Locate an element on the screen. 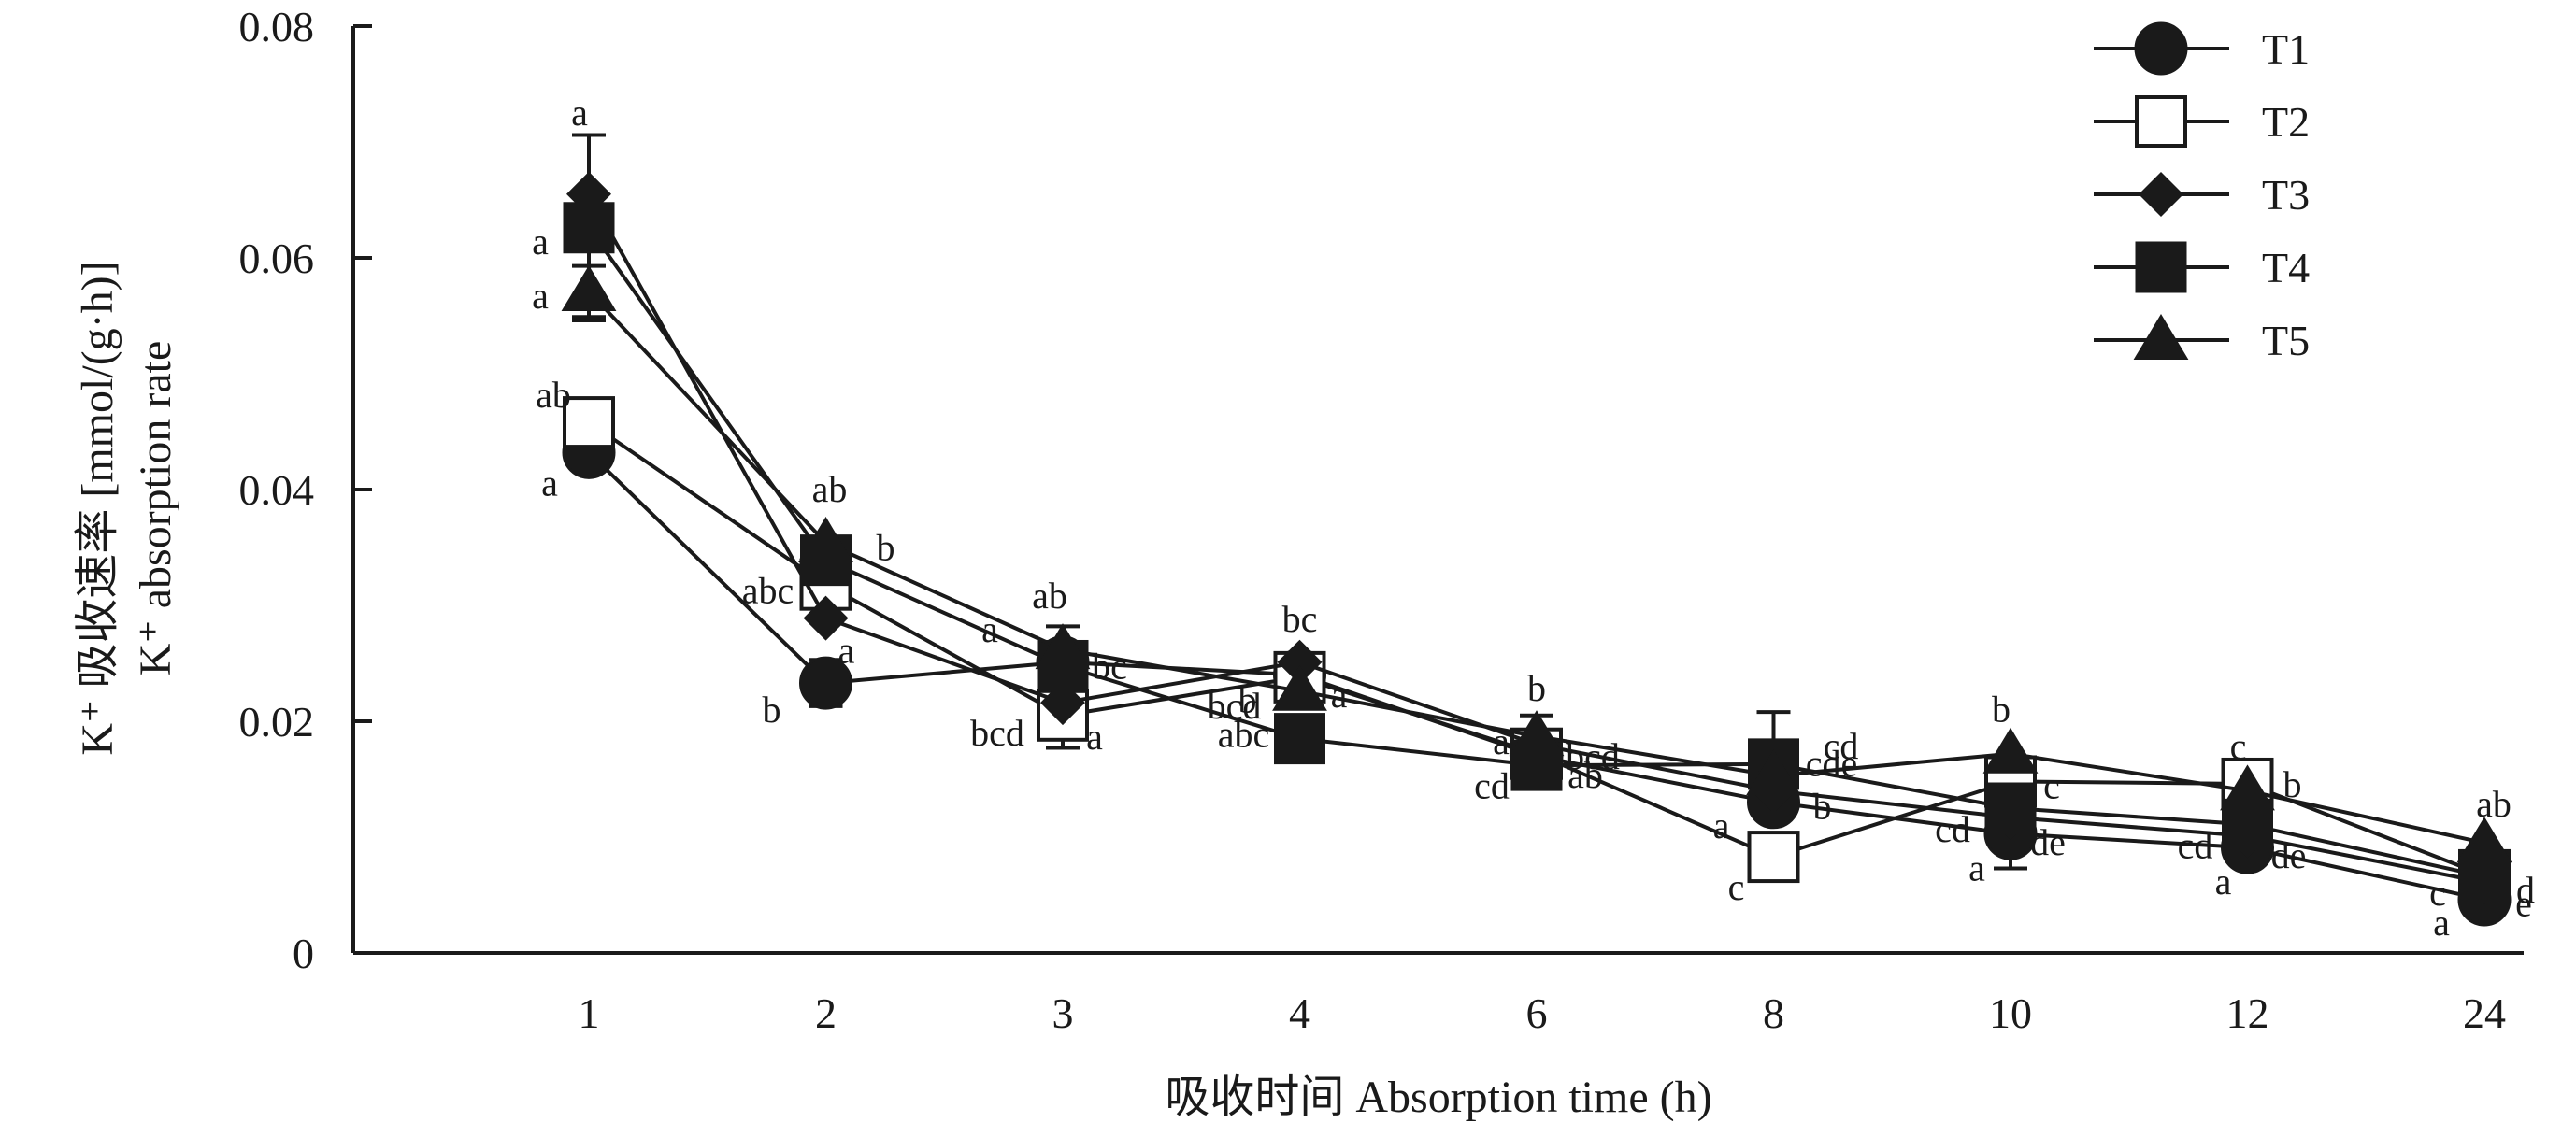 Image resolution: width=2576 pixels, height=1123 pixels. y-tick-label: 0.06 is located at coordinates (277, 258).